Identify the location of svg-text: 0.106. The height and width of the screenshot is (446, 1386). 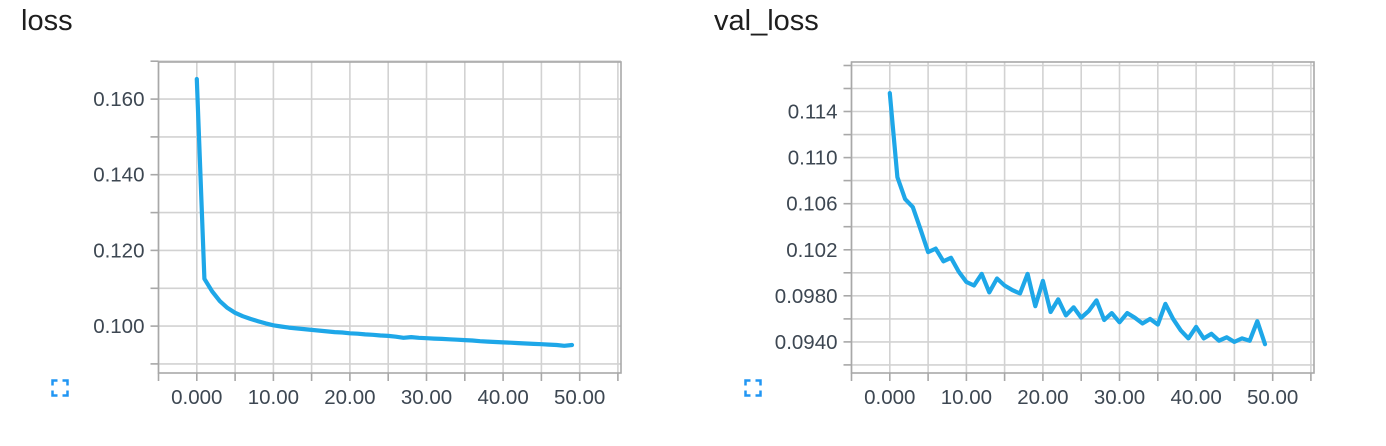
(811, 204).